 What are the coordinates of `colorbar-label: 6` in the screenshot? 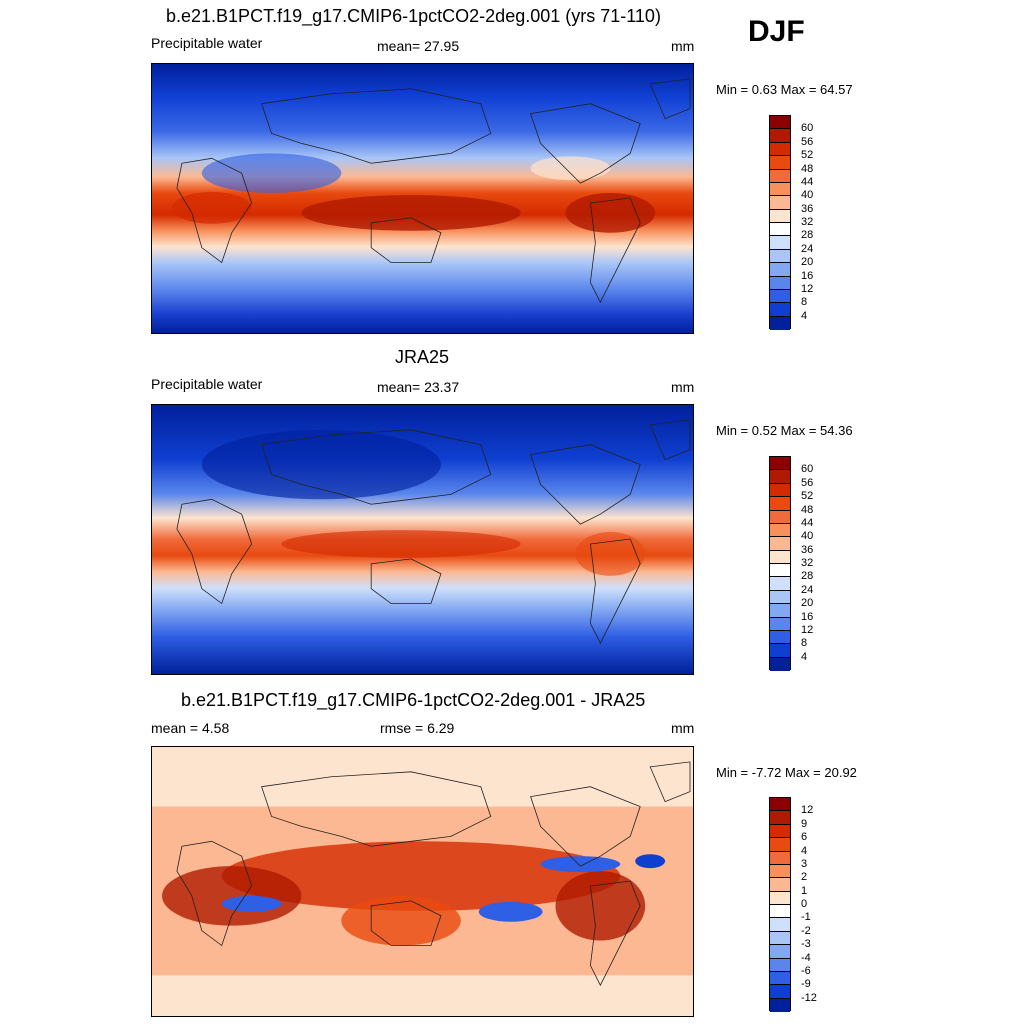 It's located at (804, 837).